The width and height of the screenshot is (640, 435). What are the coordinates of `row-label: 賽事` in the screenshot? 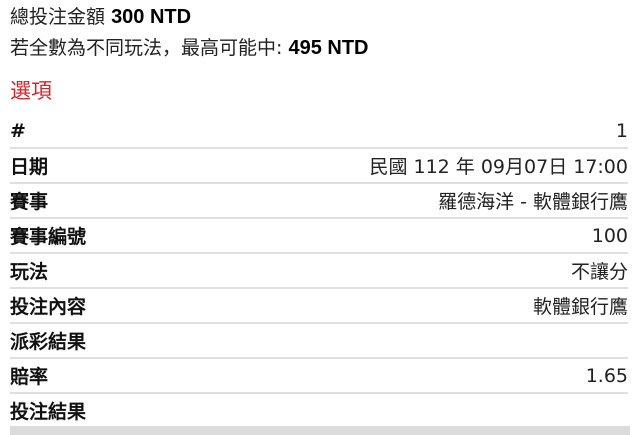 It's located at (29, 202).